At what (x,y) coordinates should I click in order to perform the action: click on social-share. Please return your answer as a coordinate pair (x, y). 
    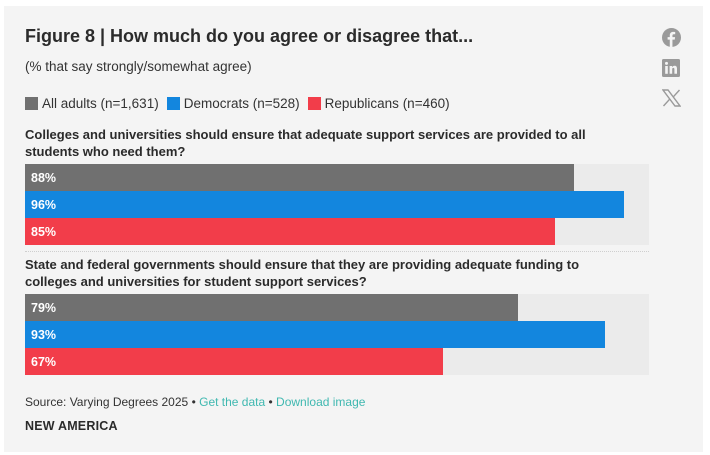
    Looking at the image, I should click on (671, 67).